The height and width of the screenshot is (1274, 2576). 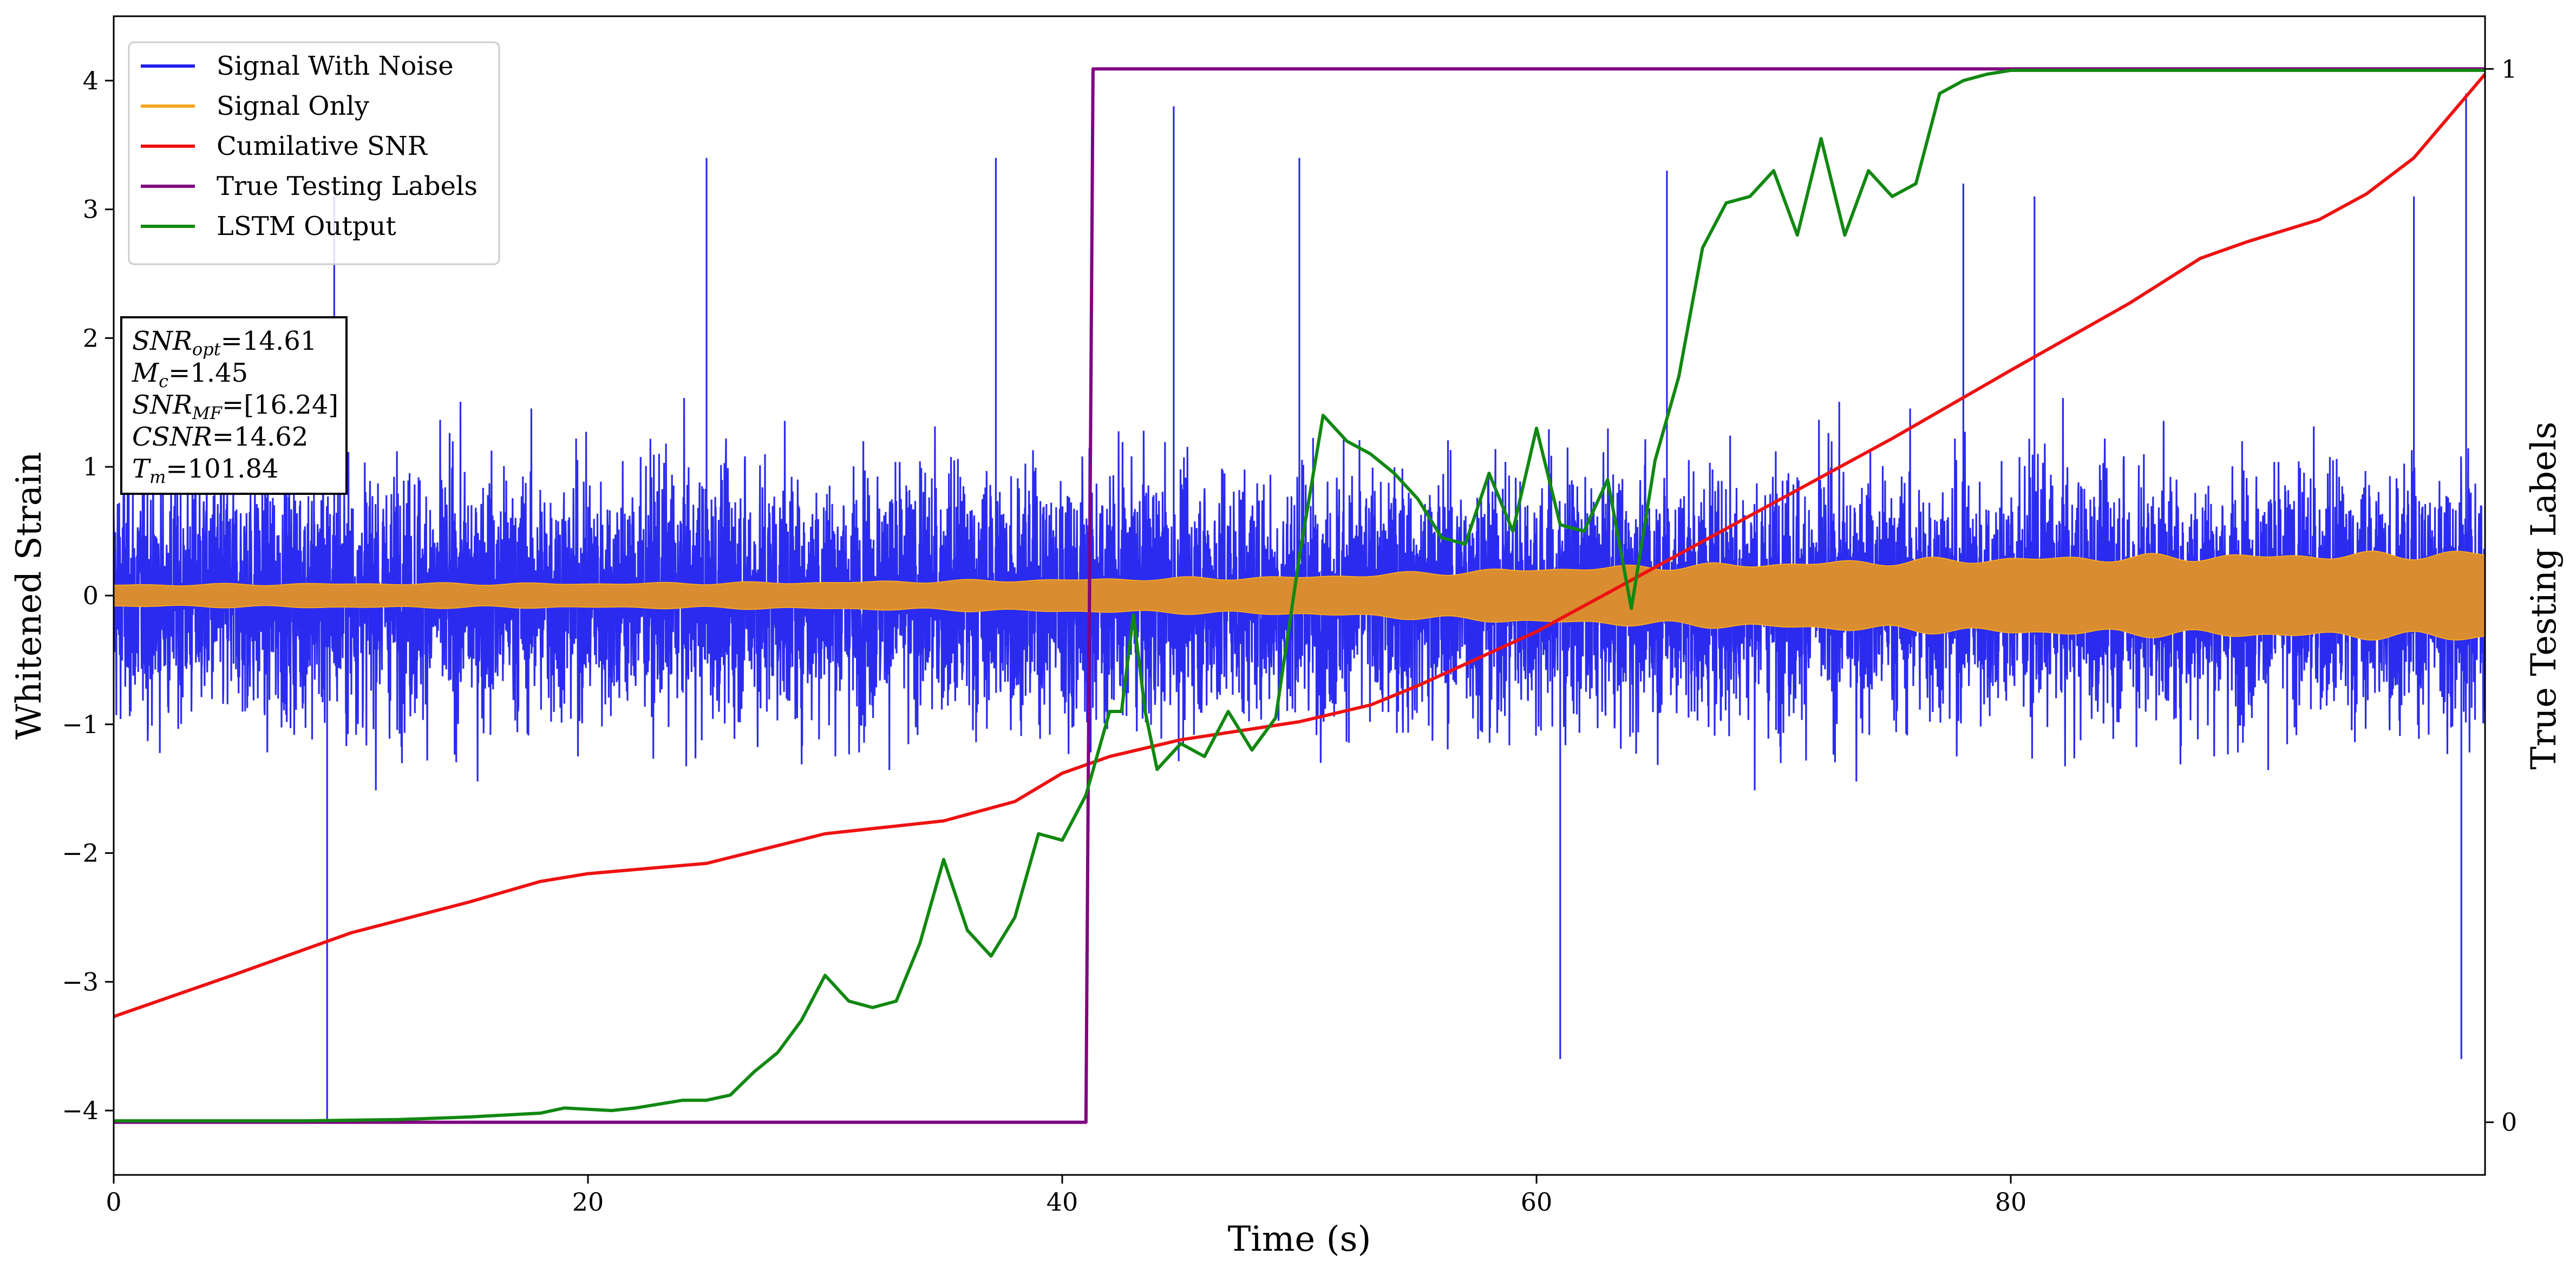 What do you see at coordinates (206, 470) in the screenshot?
I see `annotation-line: Tm=101.84` at bounding box center [206, 470].